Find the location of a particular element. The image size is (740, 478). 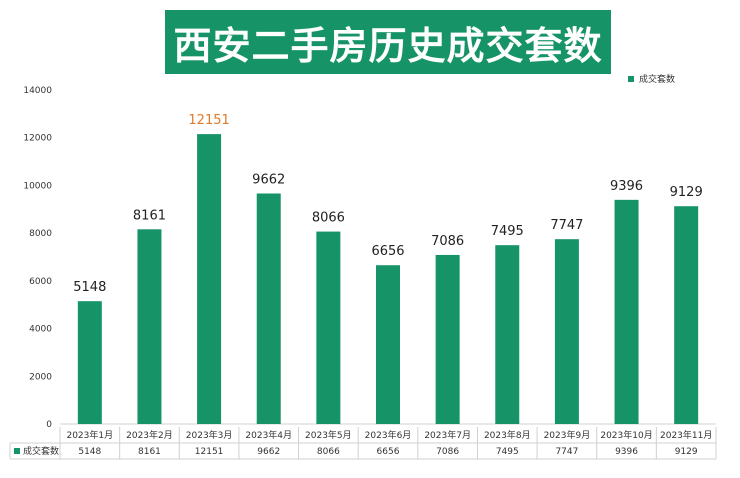

bar-value-label: 7747 is located at coordinates (566, 225).